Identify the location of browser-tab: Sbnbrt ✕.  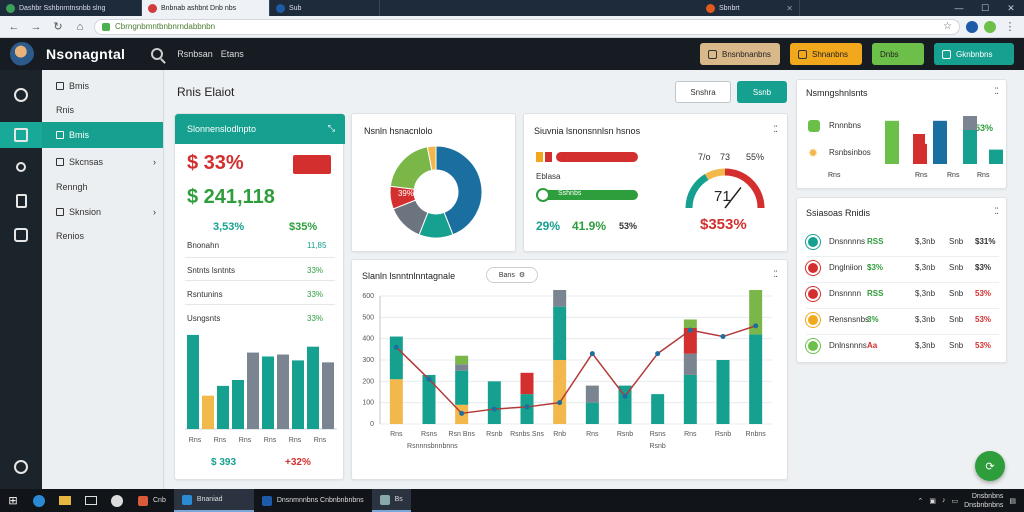
(750, 8).